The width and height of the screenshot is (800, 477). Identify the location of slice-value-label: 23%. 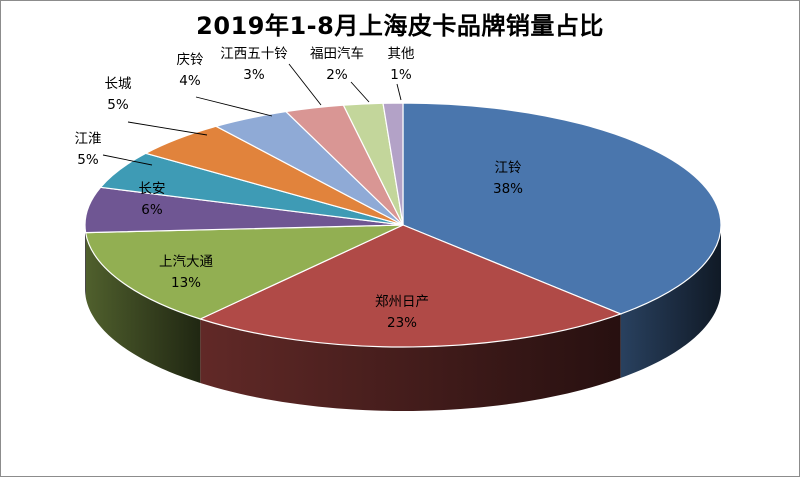
(402, 323).